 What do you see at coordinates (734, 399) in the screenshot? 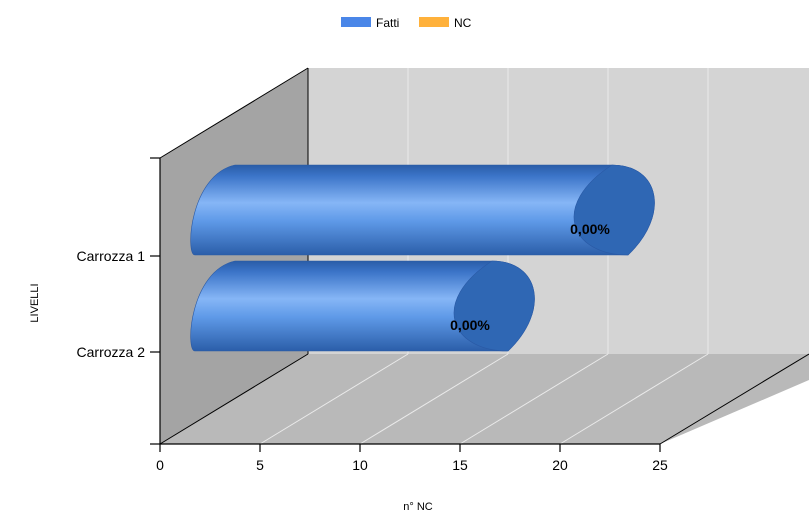
I see `floor-right-edge` at bounding box center [734, 399].